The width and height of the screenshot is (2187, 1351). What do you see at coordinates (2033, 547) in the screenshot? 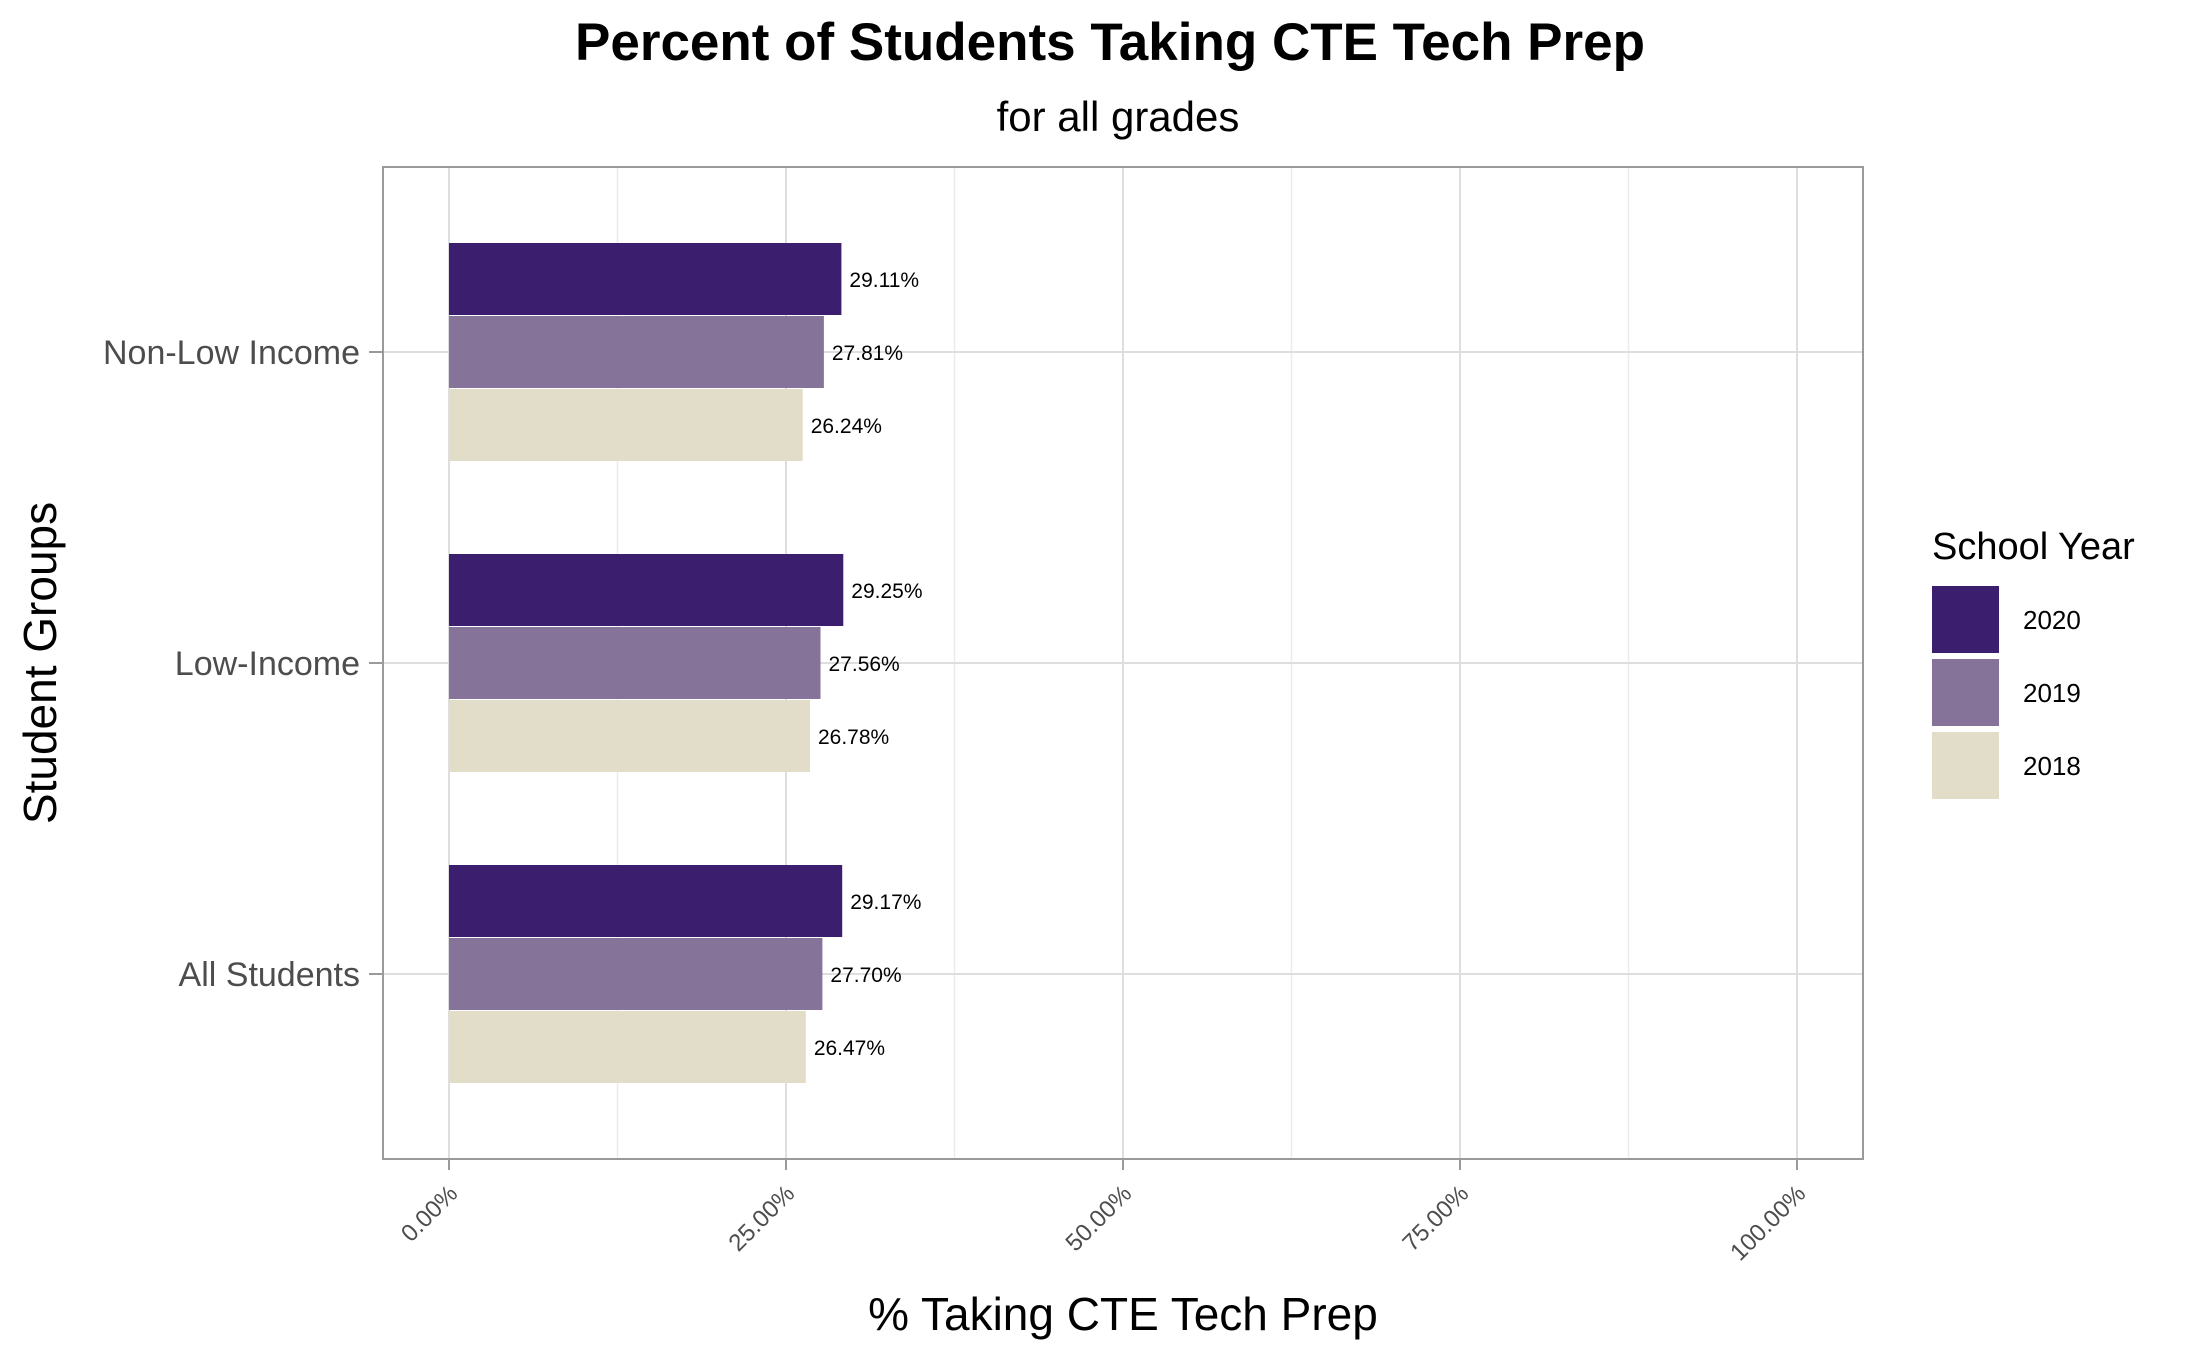
I see `legend-title: School Year` at bounding box center [2033, 547].